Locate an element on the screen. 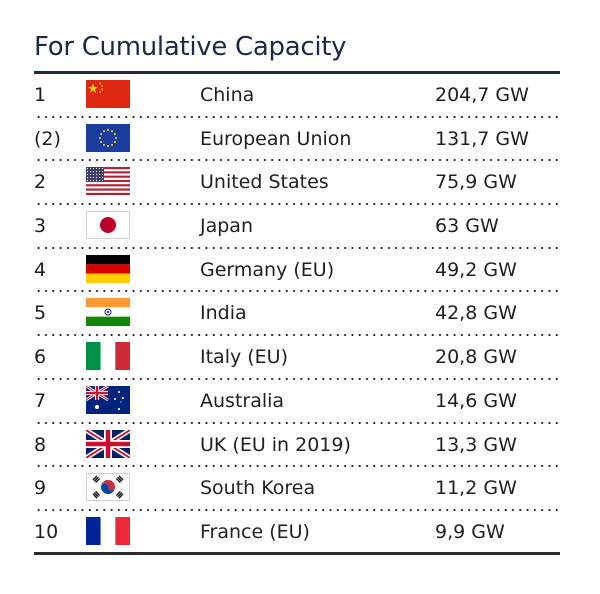 The height and width of the screenshot is (594, 600). capacity-value: 49,2 GW is located at coordinates (476, 269).